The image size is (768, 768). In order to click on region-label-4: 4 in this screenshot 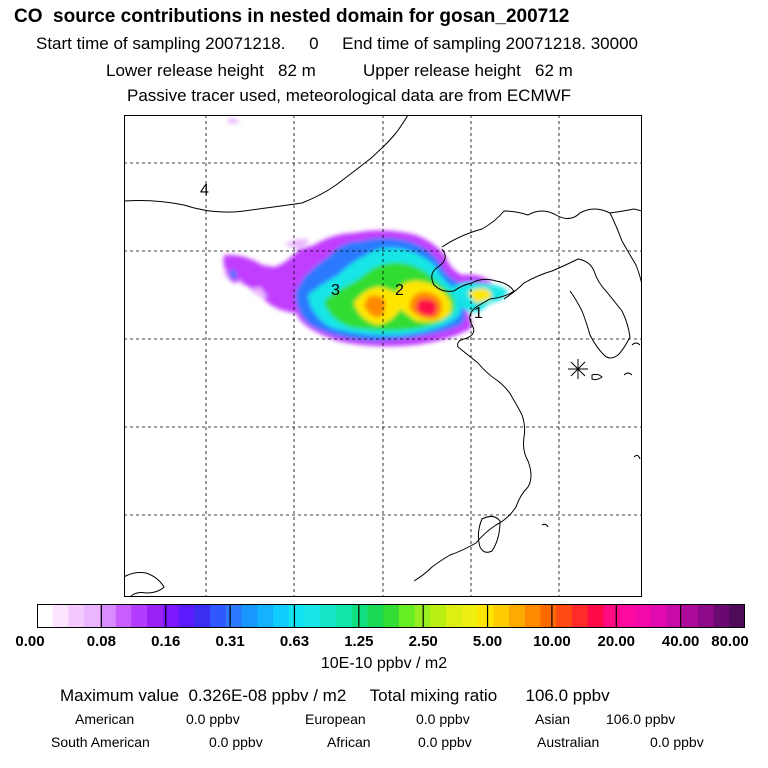, I will do `click(204, 190)`.